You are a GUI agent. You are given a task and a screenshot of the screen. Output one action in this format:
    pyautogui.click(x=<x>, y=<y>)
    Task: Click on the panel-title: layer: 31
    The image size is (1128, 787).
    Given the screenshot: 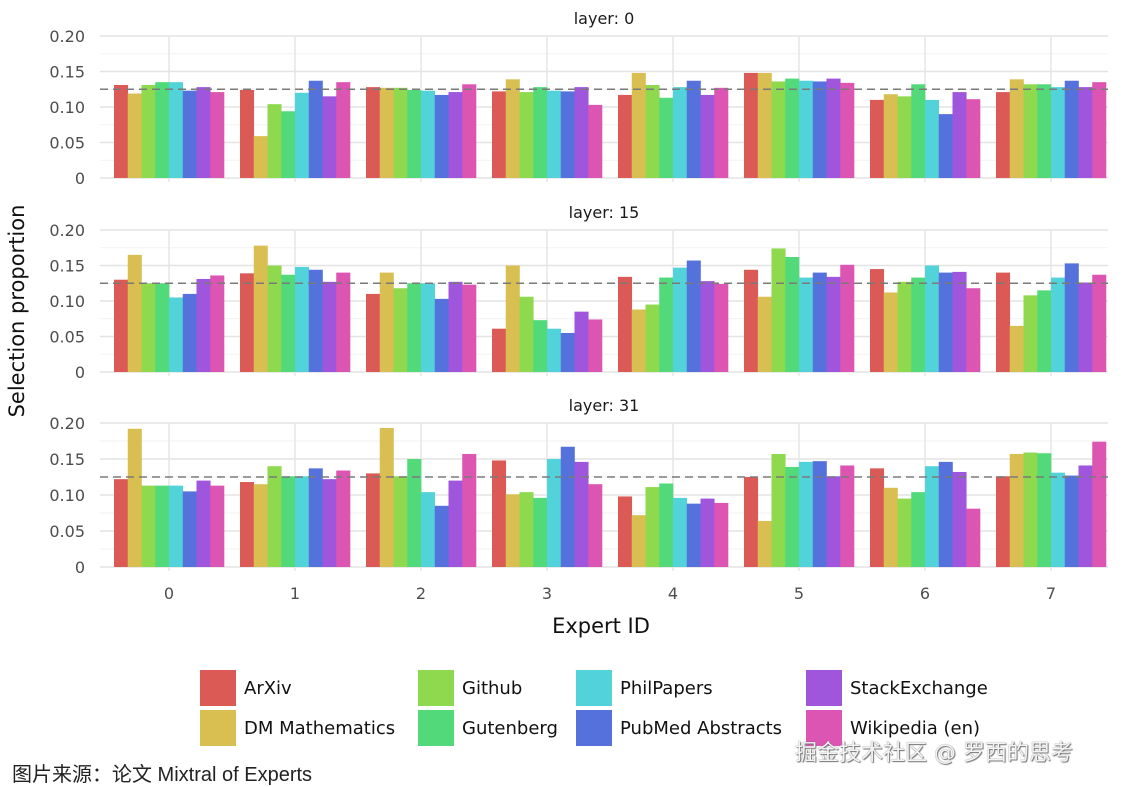 What is the action you would take?
    pyautogui.click(x=604, y=405)
    